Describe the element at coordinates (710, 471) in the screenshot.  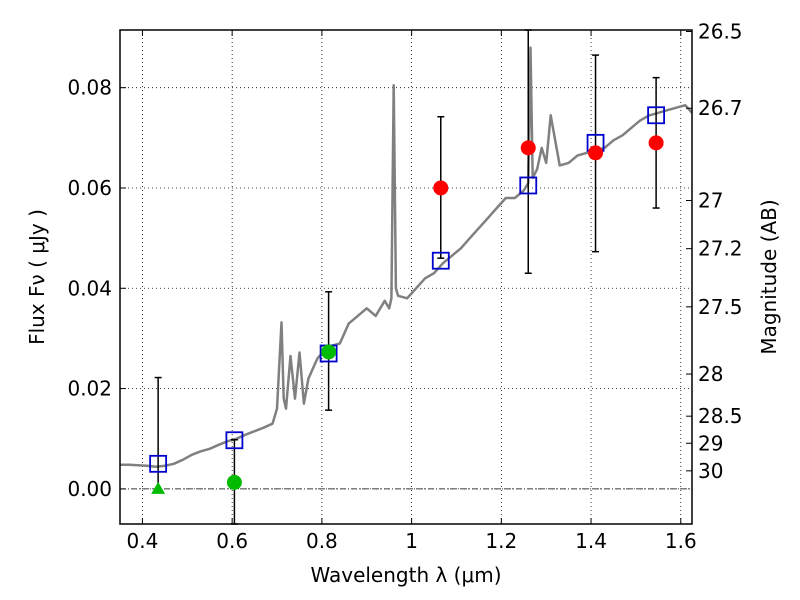
I see `y-right-tick-label: 30` at that location.